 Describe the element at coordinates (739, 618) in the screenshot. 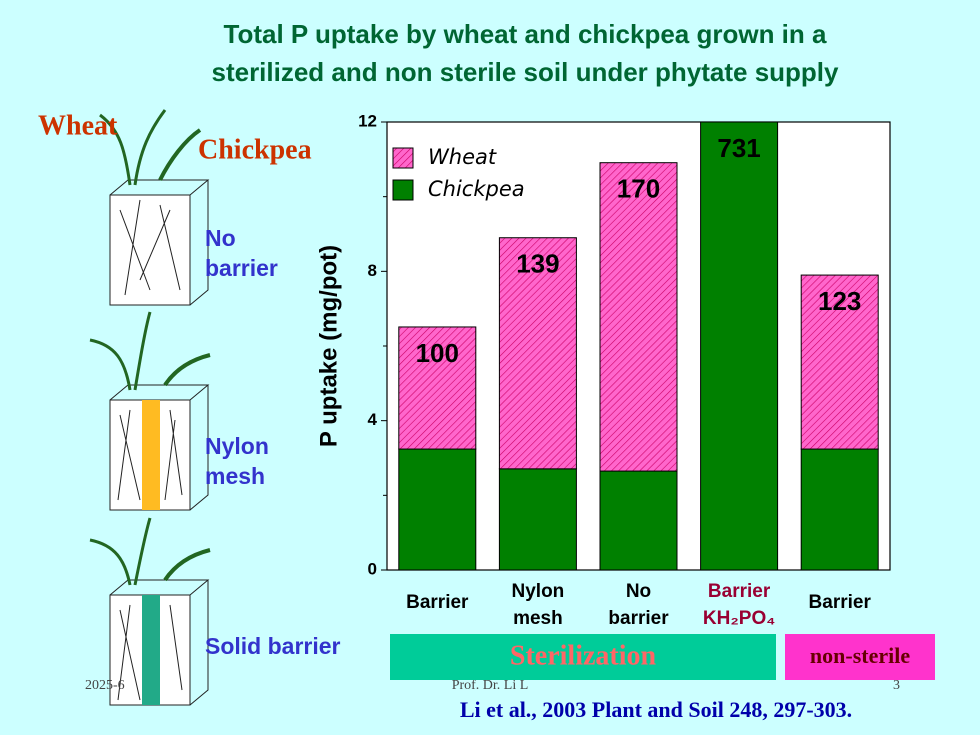

I see `x-tick-label: KH₂PO₄` at that location.